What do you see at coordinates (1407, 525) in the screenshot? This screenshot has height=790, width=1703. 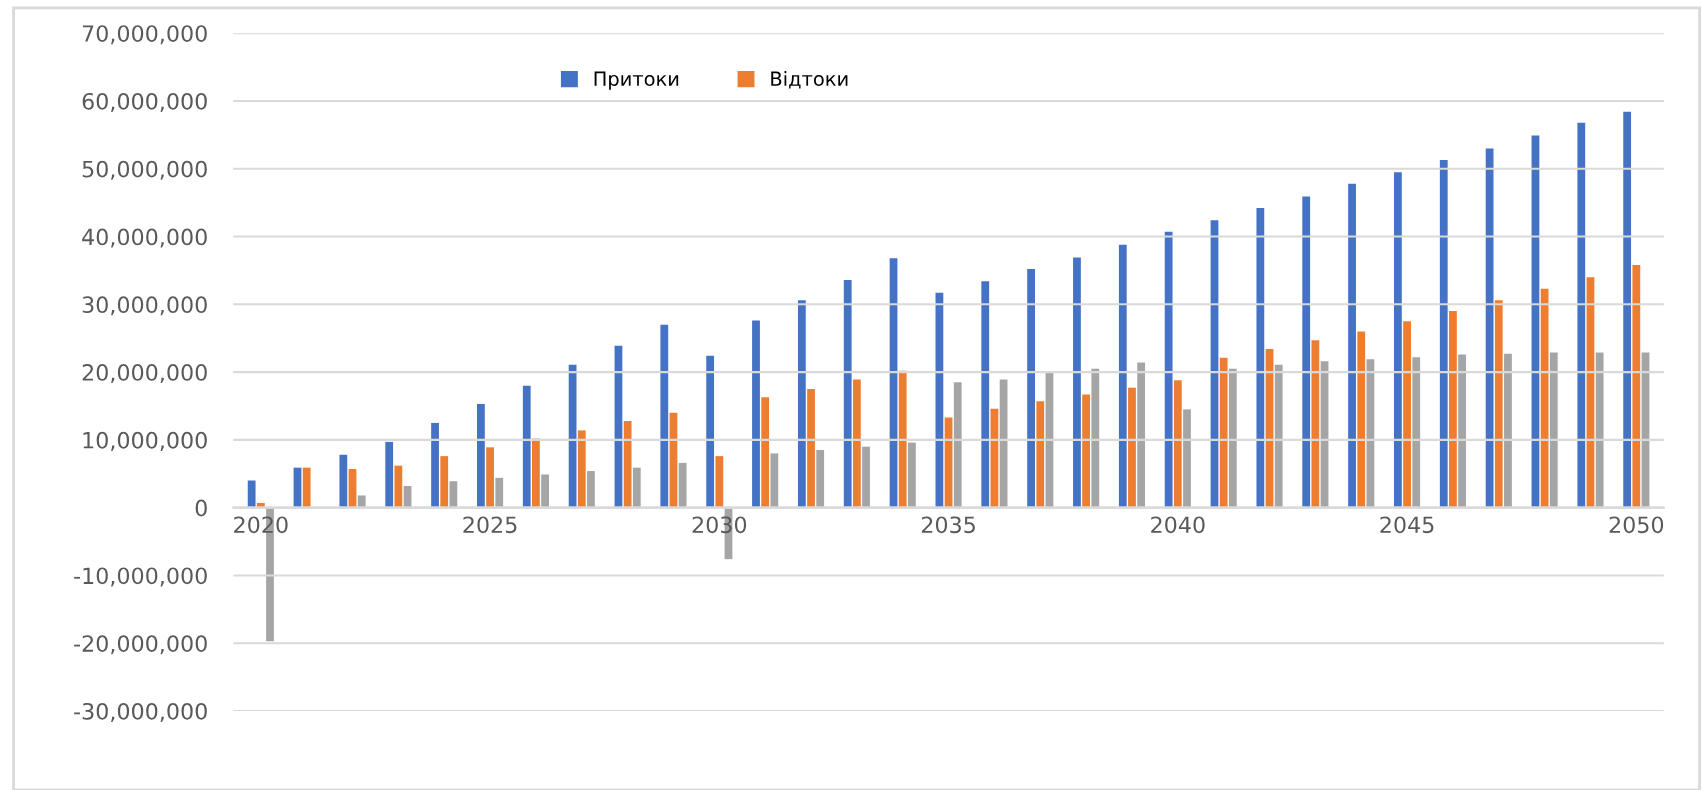 I see `x-tick-label: 2045` at bounding box center [1407, 525].